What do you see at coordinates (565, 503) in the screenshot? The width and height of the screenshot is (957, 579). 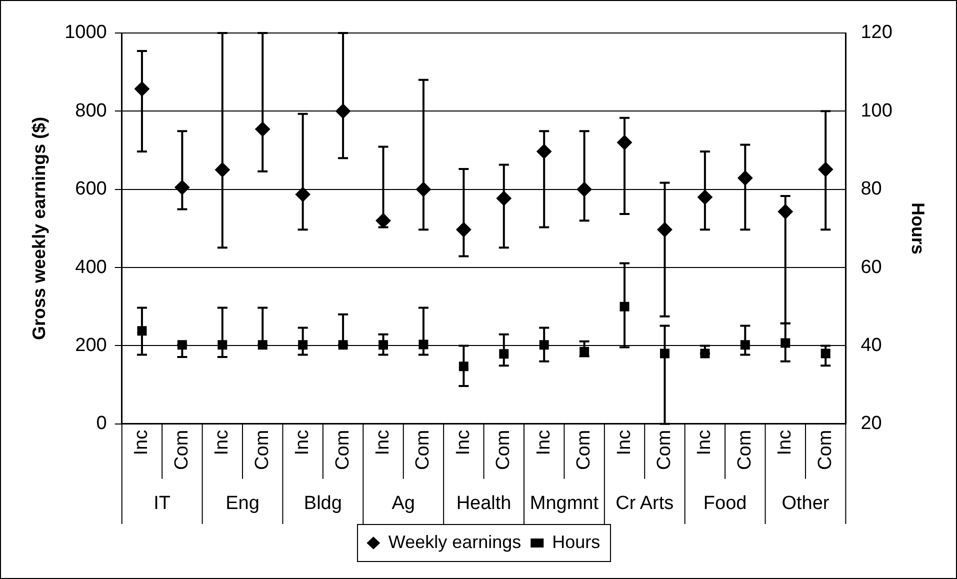 I see `text: Mngmnt` at bounding box center [565, 503].